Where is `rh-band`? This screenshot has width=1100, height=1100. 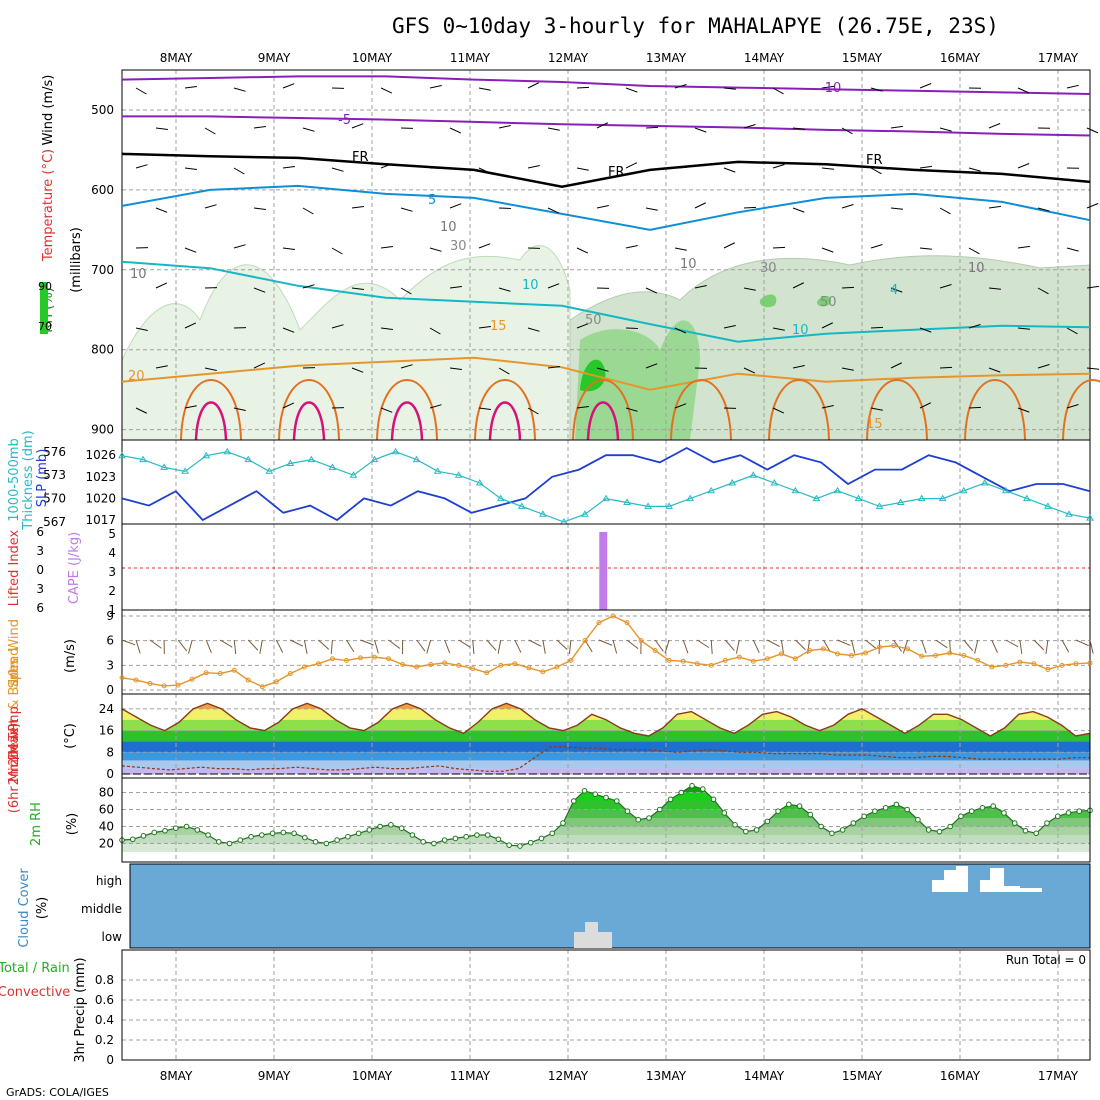 rh-band is located at coordinates (606, 822).